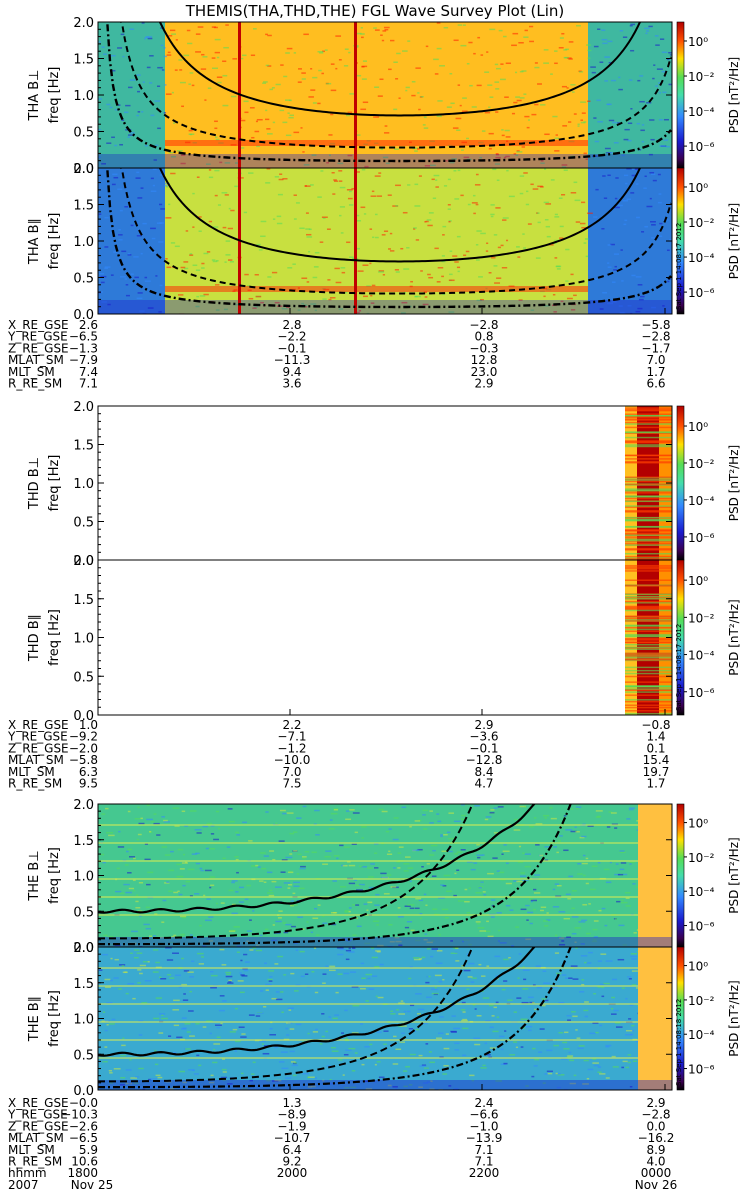 The width and height of the screenshot is (750, 1200). I want to click on y-tick-label: 0.0, so click(83, 315).